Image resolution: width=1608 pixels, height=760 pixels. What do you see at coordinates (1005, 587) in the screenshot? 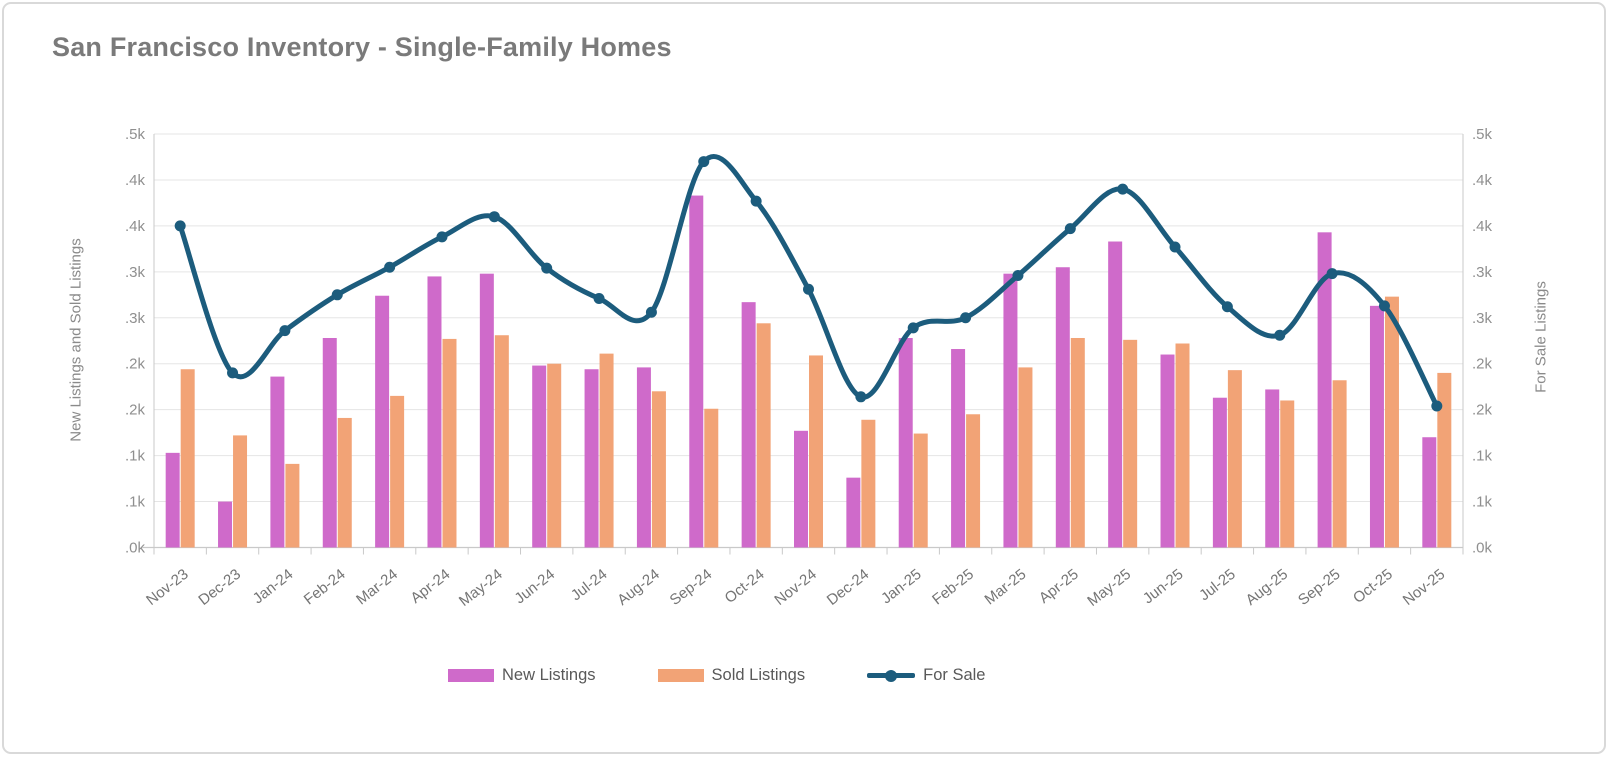
I see `x-axis-month-label: Mar-25` at bounding box center [1005, 587].